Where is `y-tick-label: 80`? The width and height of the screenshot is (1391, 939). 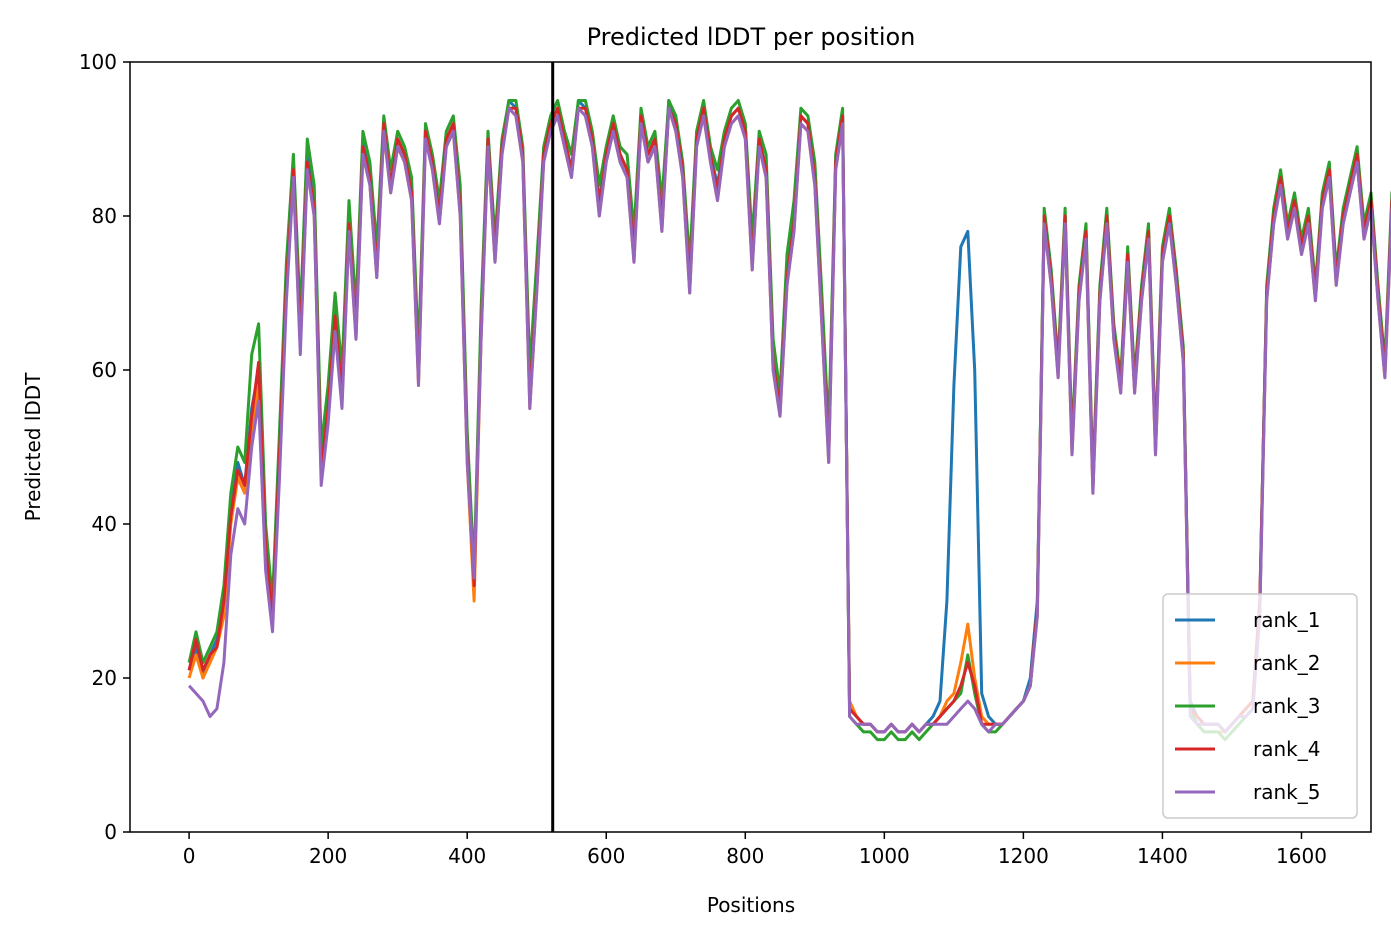 y-tick-label: 80 is located at coordinates (104, 216).